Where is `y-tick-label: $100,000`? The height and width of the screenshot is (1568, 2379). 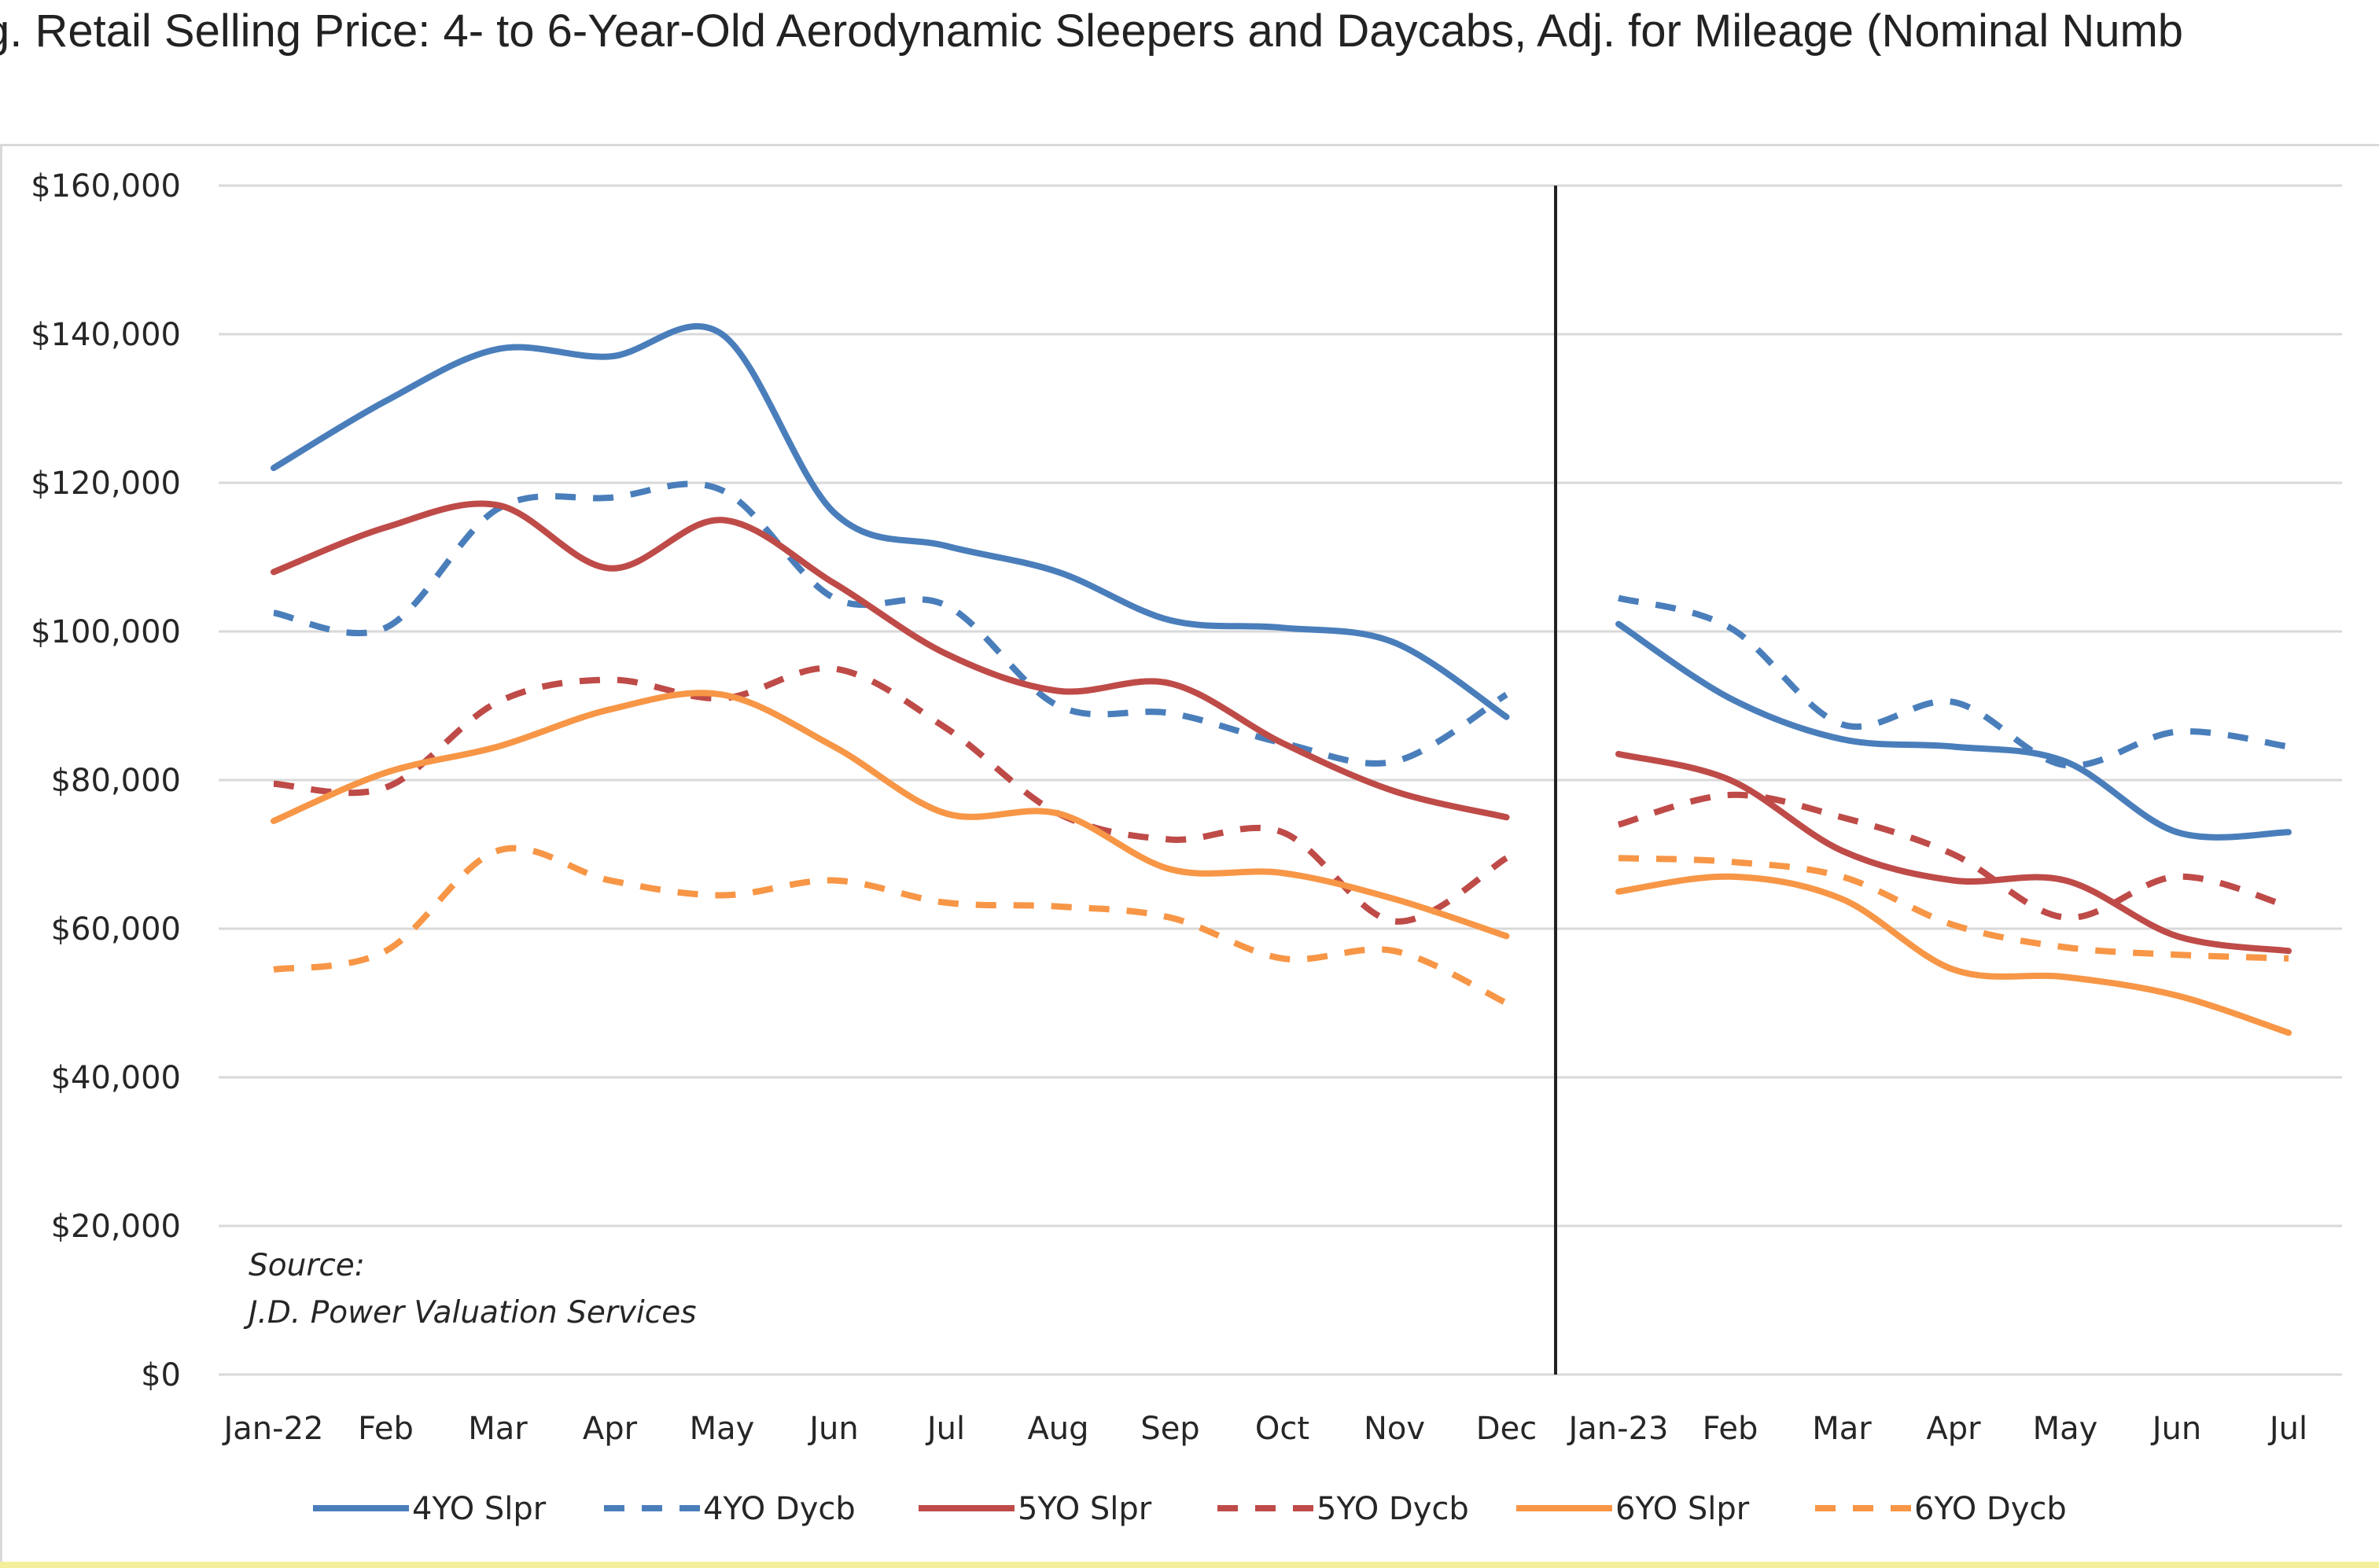
y-tick-label: $100,000 is located at coordinates (106, 632).